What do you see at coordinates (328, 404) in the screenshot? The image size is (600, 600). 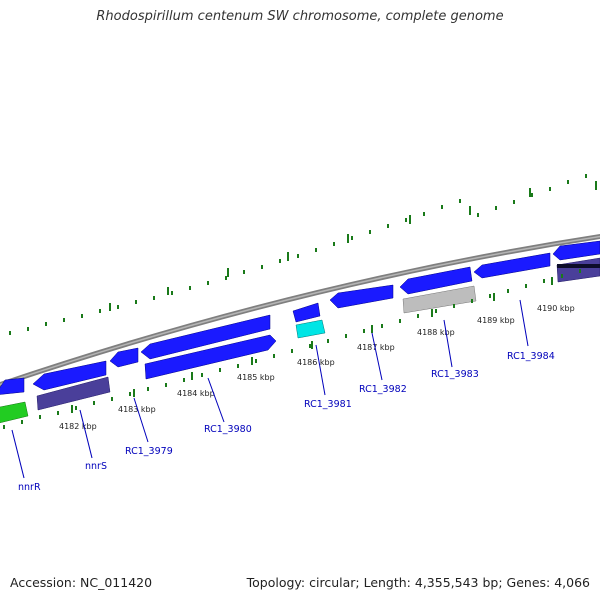 I see `gene-label-RC1-3981: RC1_3981` at bounding box center [328, 404].